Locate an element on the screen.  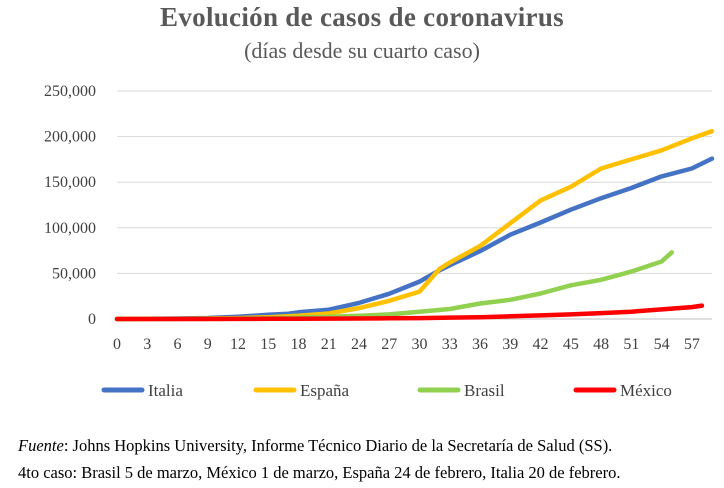
x-tick-label: 0 is located at coordinates (117, 344).